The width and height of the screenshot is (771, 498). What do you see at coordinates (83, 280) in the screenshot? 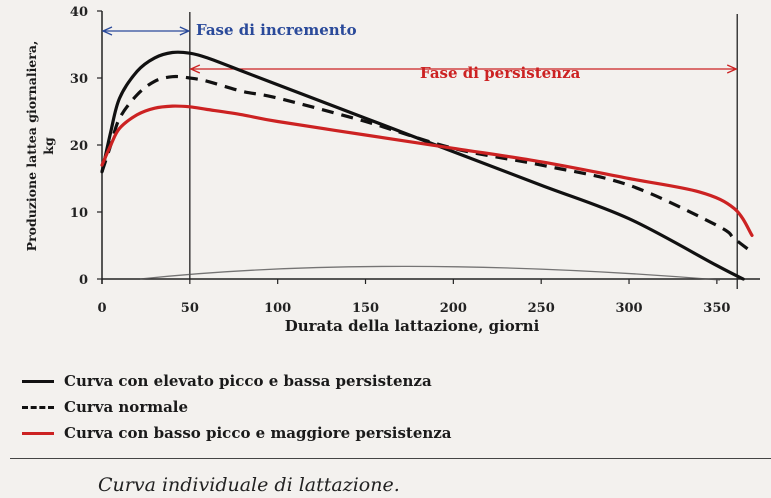
I see `y-tick-label: 0` at bounding box center [83, 280].